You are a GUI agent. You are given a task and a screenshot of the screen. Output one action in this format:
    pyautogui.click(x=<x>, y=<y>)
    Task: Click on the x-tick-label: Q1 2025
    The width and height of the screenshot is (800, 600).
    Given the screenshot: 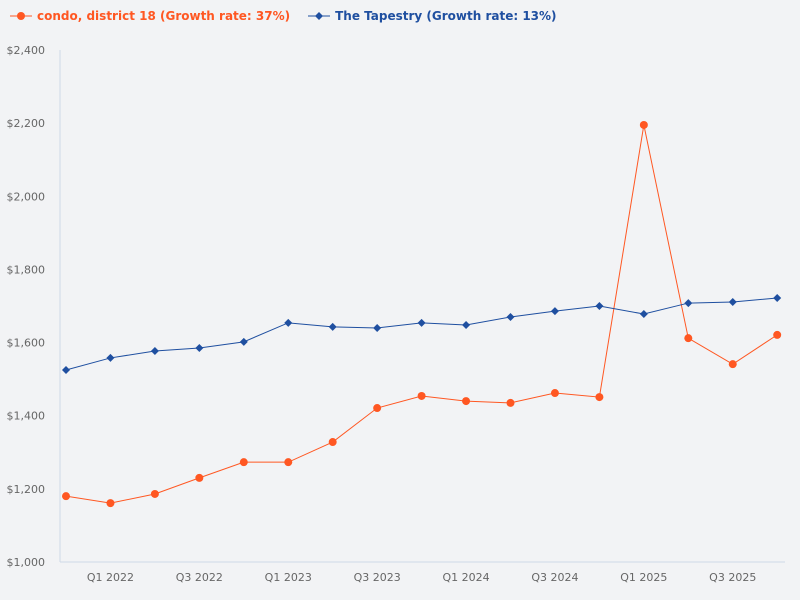 What is the action you would take?
    pyautogui.click(x=643, y=577)
    